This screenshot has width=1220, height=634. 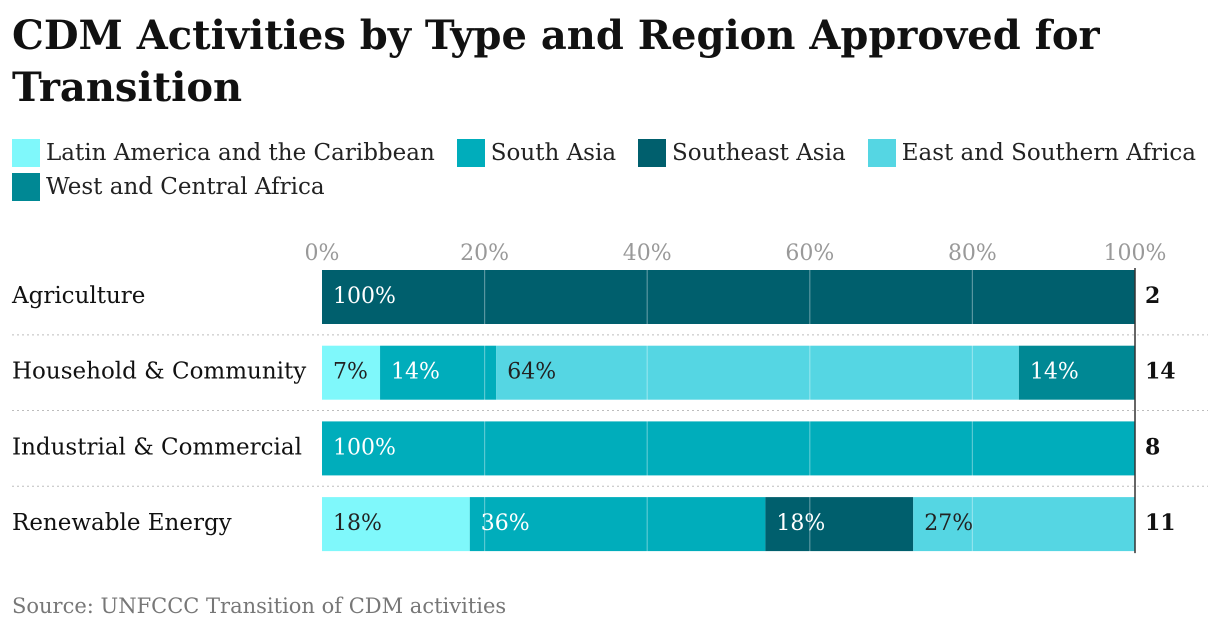 I want to click on x-tick-label: 20%, so click(x=484, y=253).